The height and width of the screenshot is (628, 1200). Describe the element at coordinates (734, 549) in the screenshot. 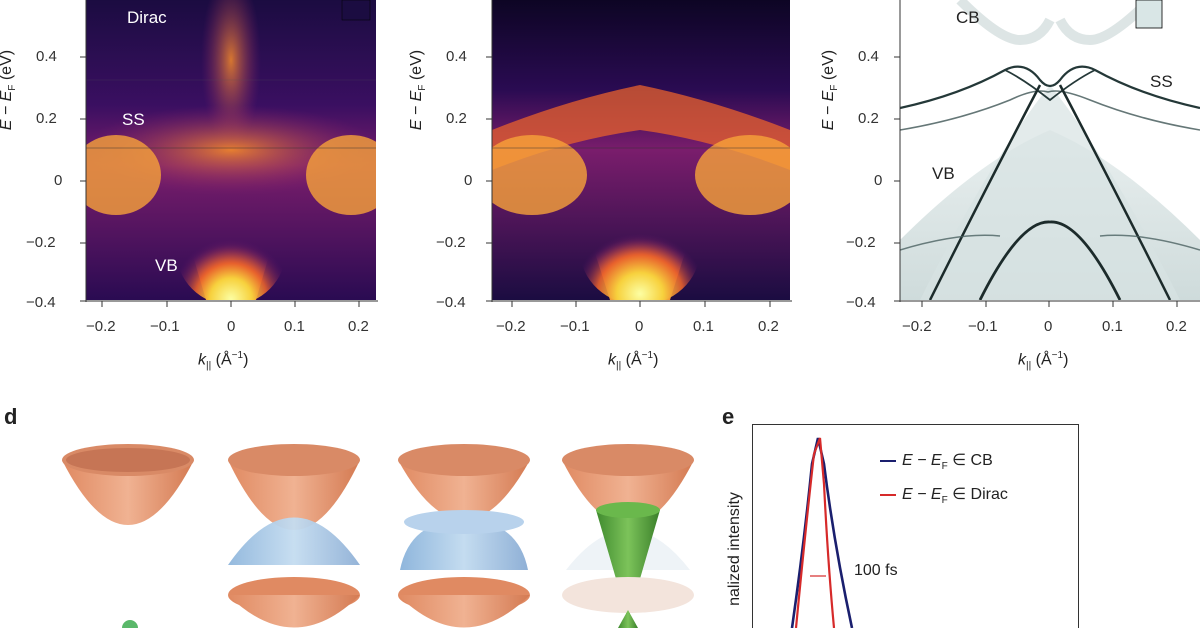

I see `panel-e-ylabel: nalized intensity` at that location.